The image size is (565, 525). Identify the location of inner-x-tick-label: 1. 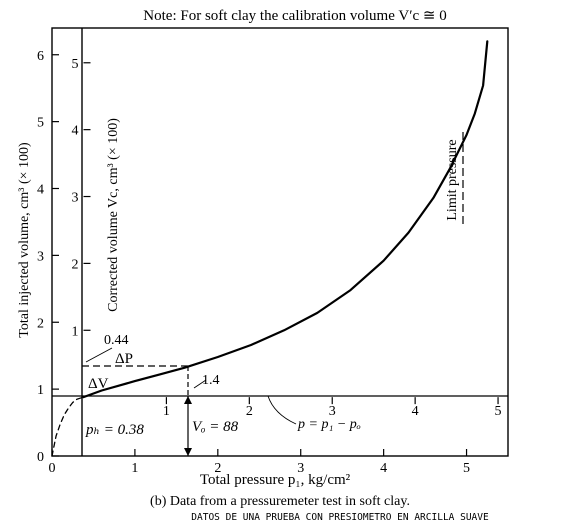
(166, 411).